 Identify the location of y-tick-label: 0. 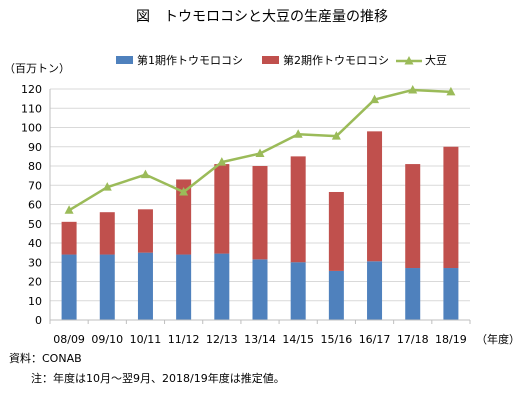
(38, 320).